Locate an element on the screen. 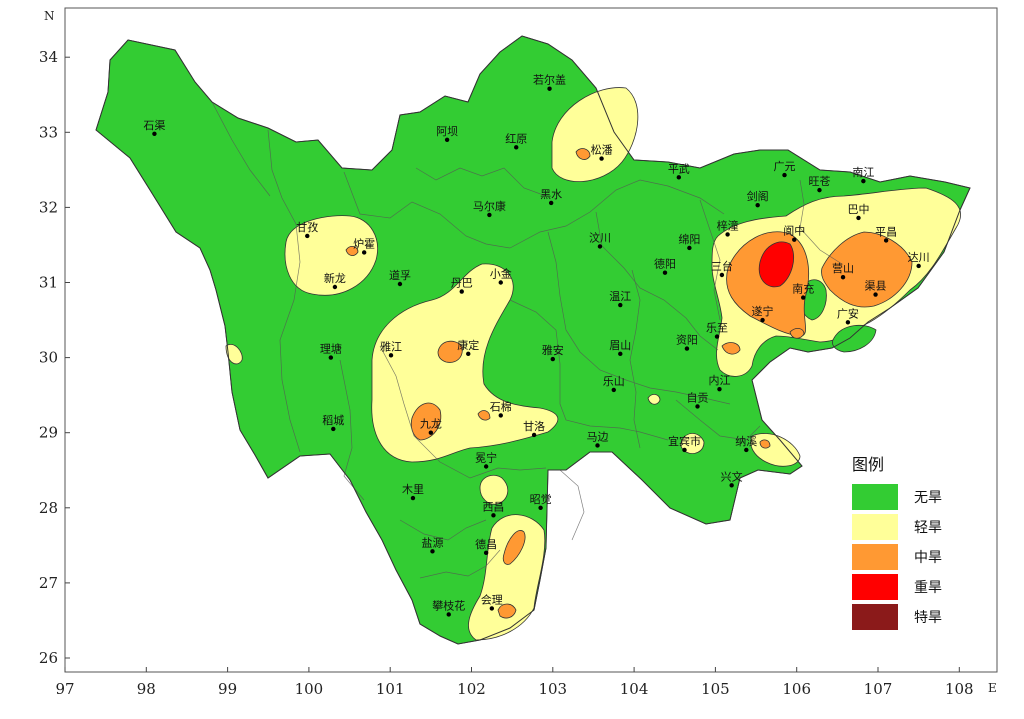 This screenshot has height=719, width=1024. station: 木里 is located at coordinates (413, 492).